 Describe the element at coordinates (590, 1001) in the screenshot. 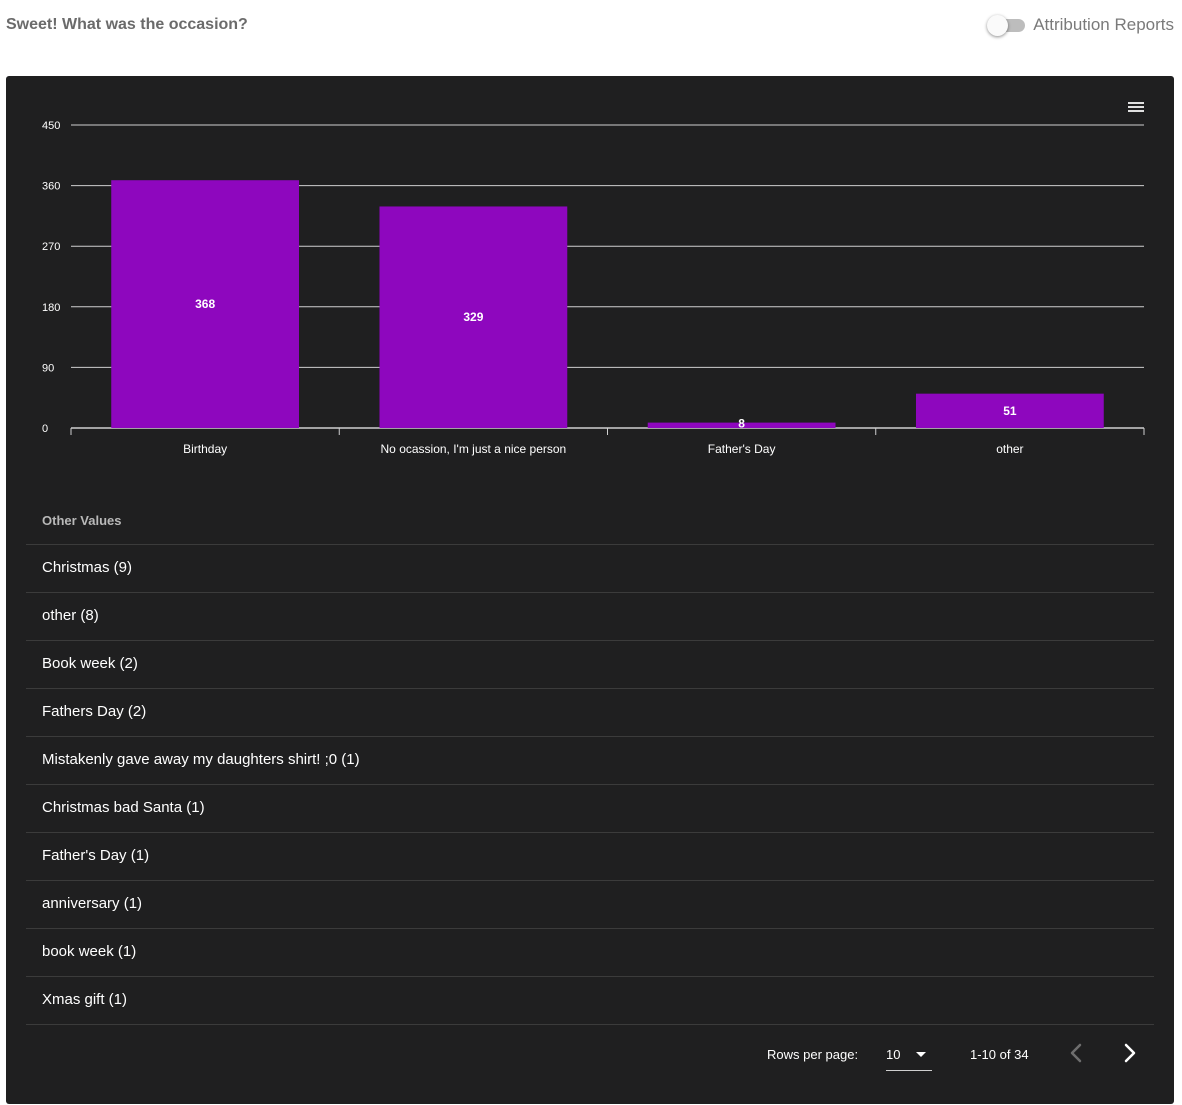

I see `other-value-row: Xmas gift (1)` at that location.